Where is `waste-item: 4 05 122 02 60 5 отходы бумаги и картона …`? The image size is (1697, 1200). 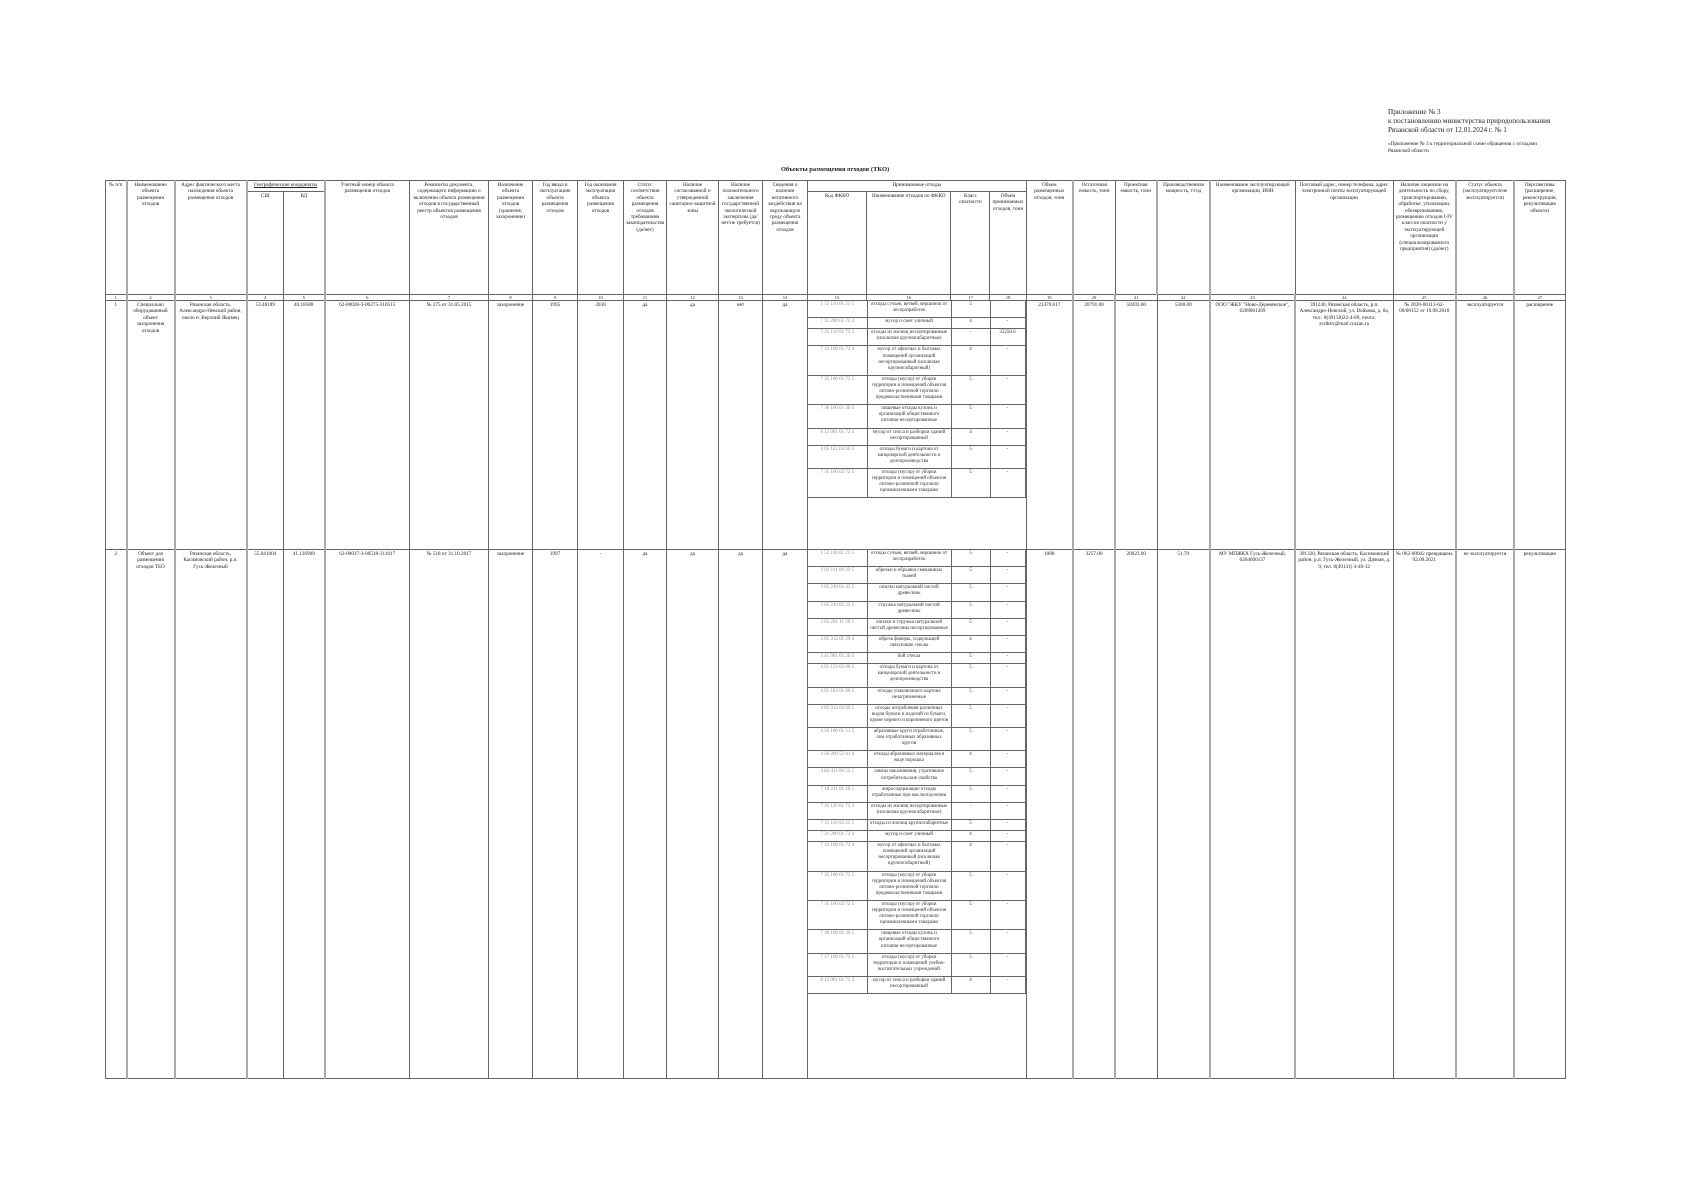 waste-item: 4 05 122 02 60 5 отходы бумаги и картона … is located at coordinates (917, 675).